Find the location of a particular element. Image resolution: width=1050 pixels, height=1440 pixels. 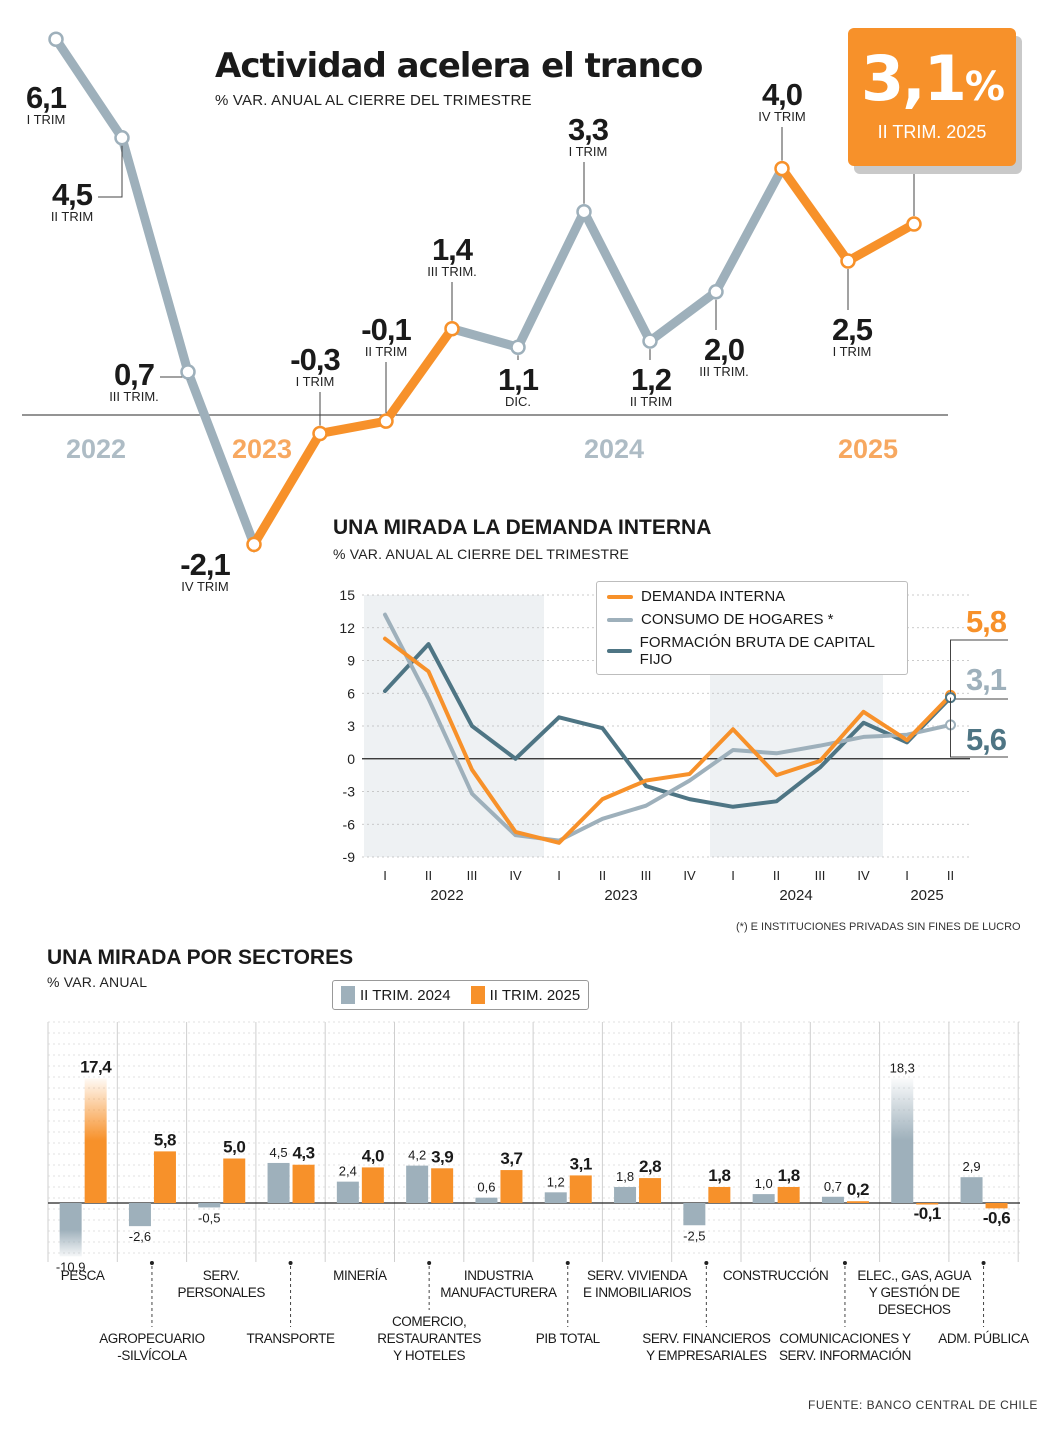

point-value-label: -0,1 is located at coordinates (386, 329).